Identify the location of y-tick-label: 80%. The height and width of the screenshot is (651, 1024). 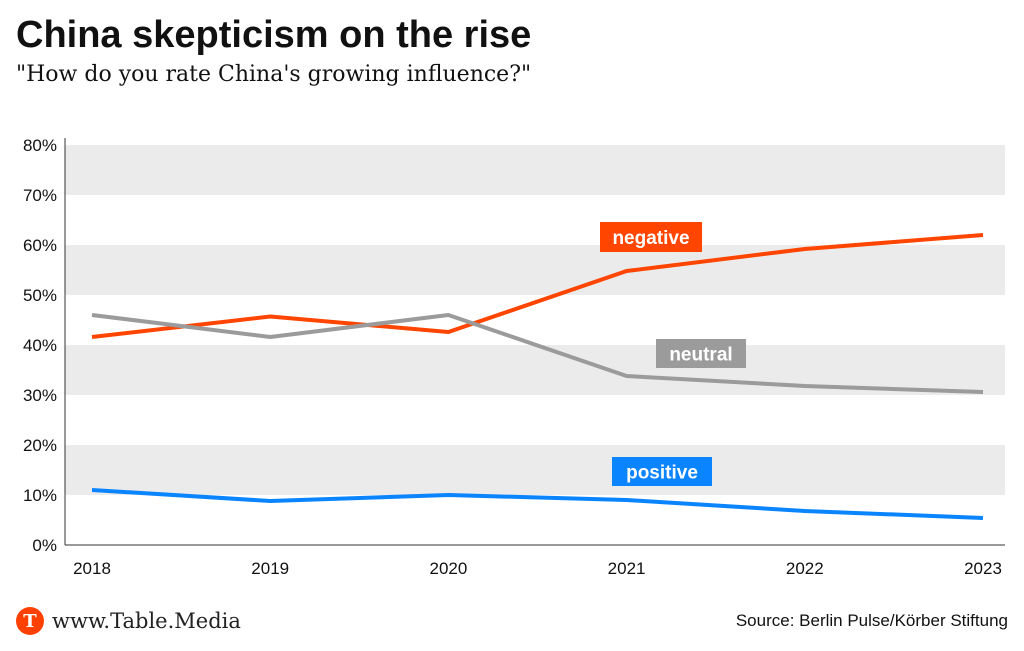
(40, 145).